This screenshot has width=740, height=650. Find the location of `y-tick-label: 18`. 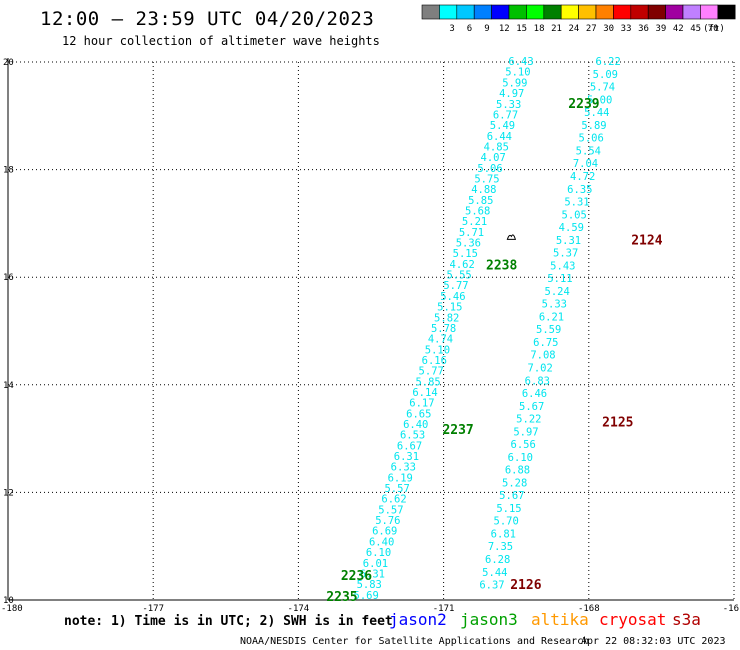

y-tick-label: 18 is located at coordinates (8, 171).